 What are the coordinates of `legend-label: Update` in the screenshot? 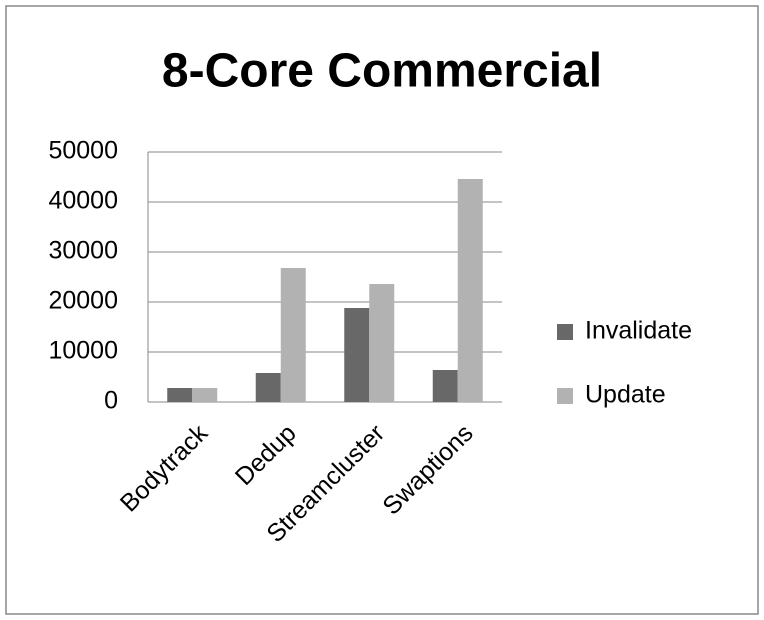 It's located at (625, 395).